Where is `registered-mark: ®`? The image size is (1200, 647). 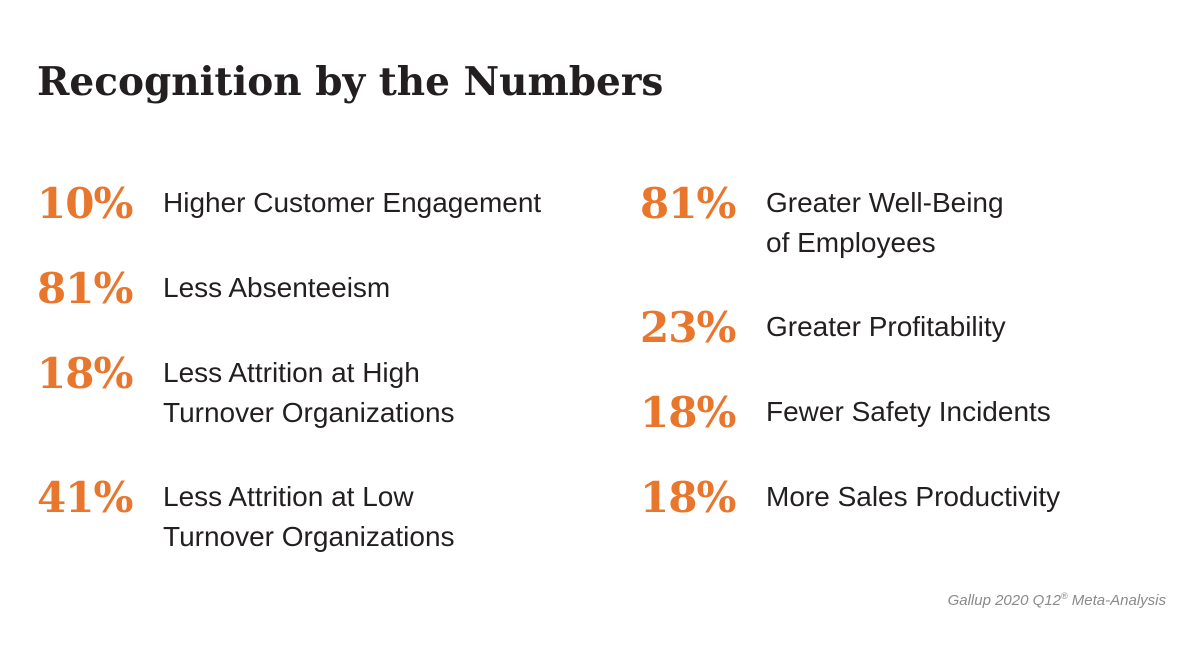 registered-mark: ® is located at coordinates (1064, 596).